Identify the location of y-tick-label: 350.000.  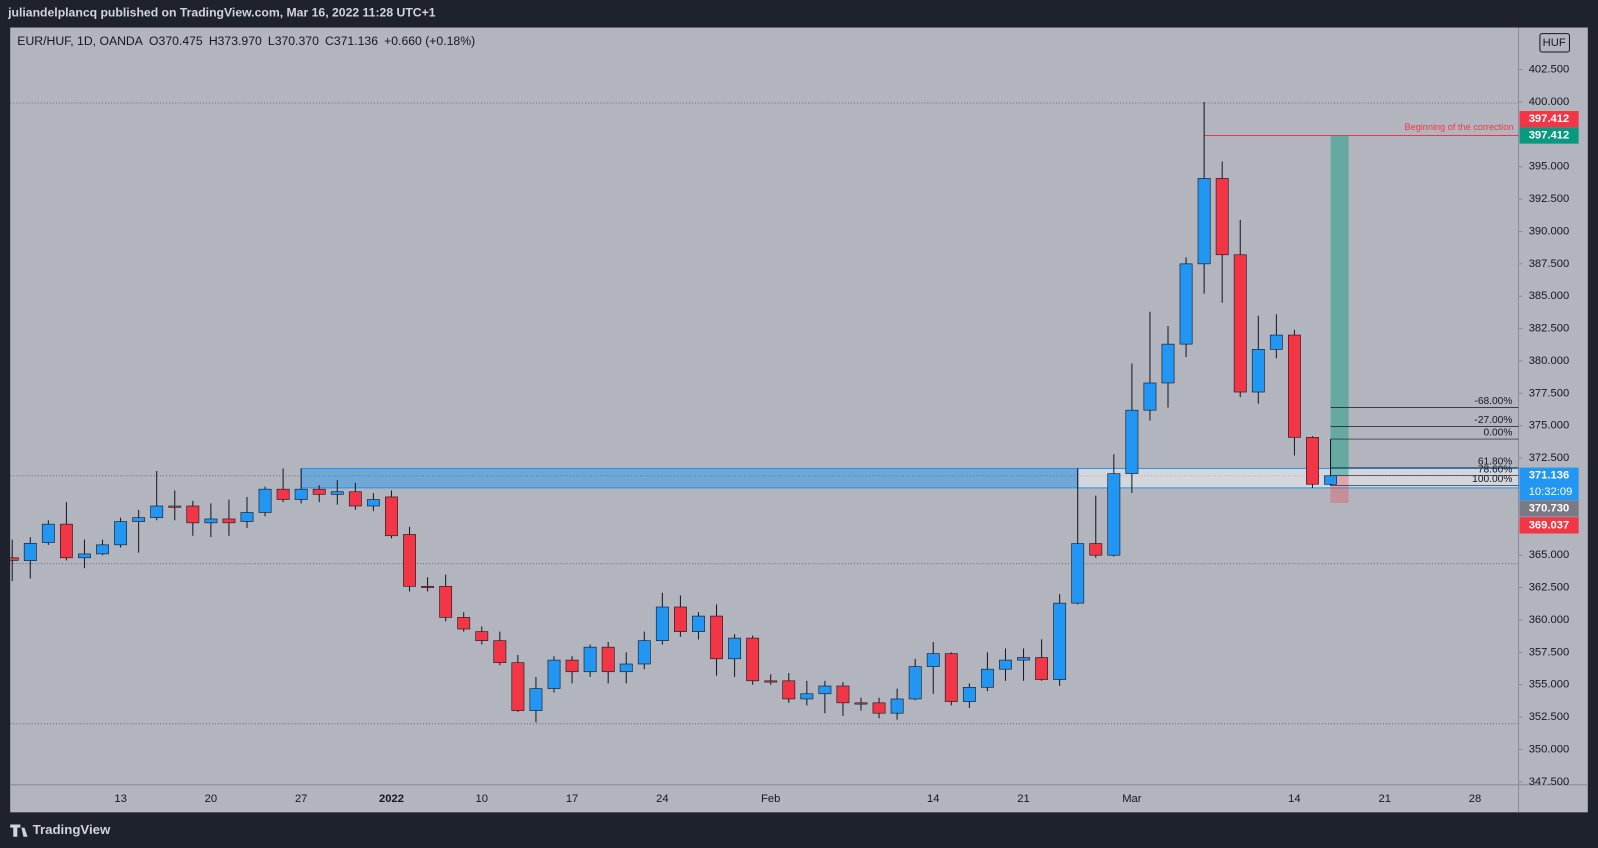
(1549, 749).